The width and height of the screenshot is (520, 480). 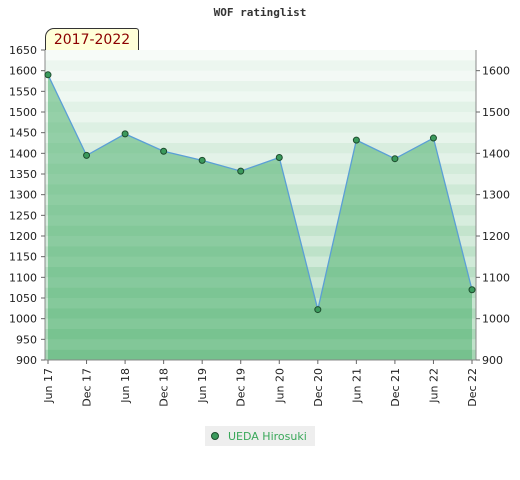 What do you see at coordinates (202, 386) in the screenshot?
I see `x-tick-label: Jun 19` at bounding box center [202, 386].